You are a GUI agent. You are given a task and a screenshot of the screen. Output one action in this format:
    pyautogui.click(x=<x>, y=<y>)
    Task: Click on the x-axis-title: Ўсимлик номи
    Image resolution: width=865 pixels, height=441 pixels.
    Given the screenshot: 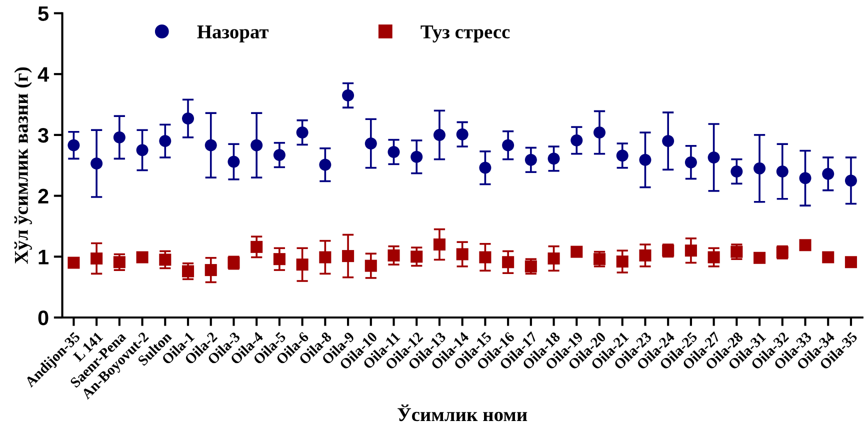 What is the action you would take?
    pyautogui.click(x=463, y=413)
    